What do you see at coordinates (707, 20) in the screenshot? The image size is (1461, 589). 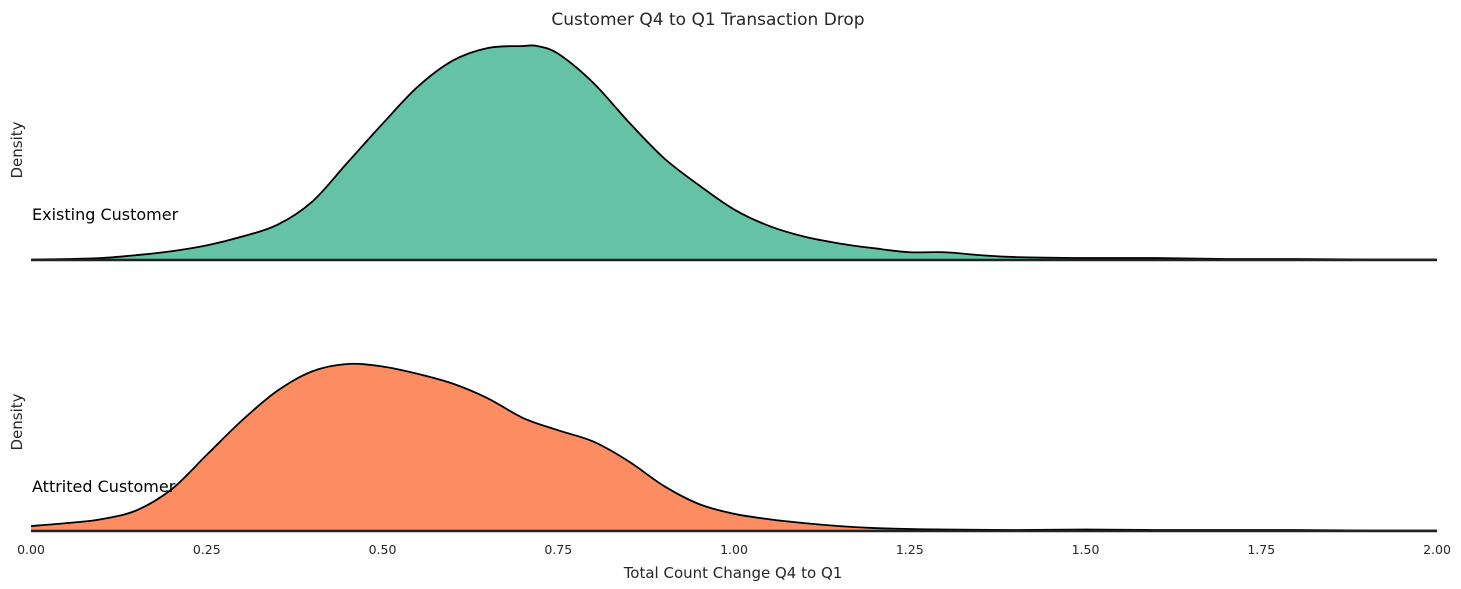 I see `chart-title: Customer Q4 to Q1 Transaction Drop` at bounding box center [707, 20].